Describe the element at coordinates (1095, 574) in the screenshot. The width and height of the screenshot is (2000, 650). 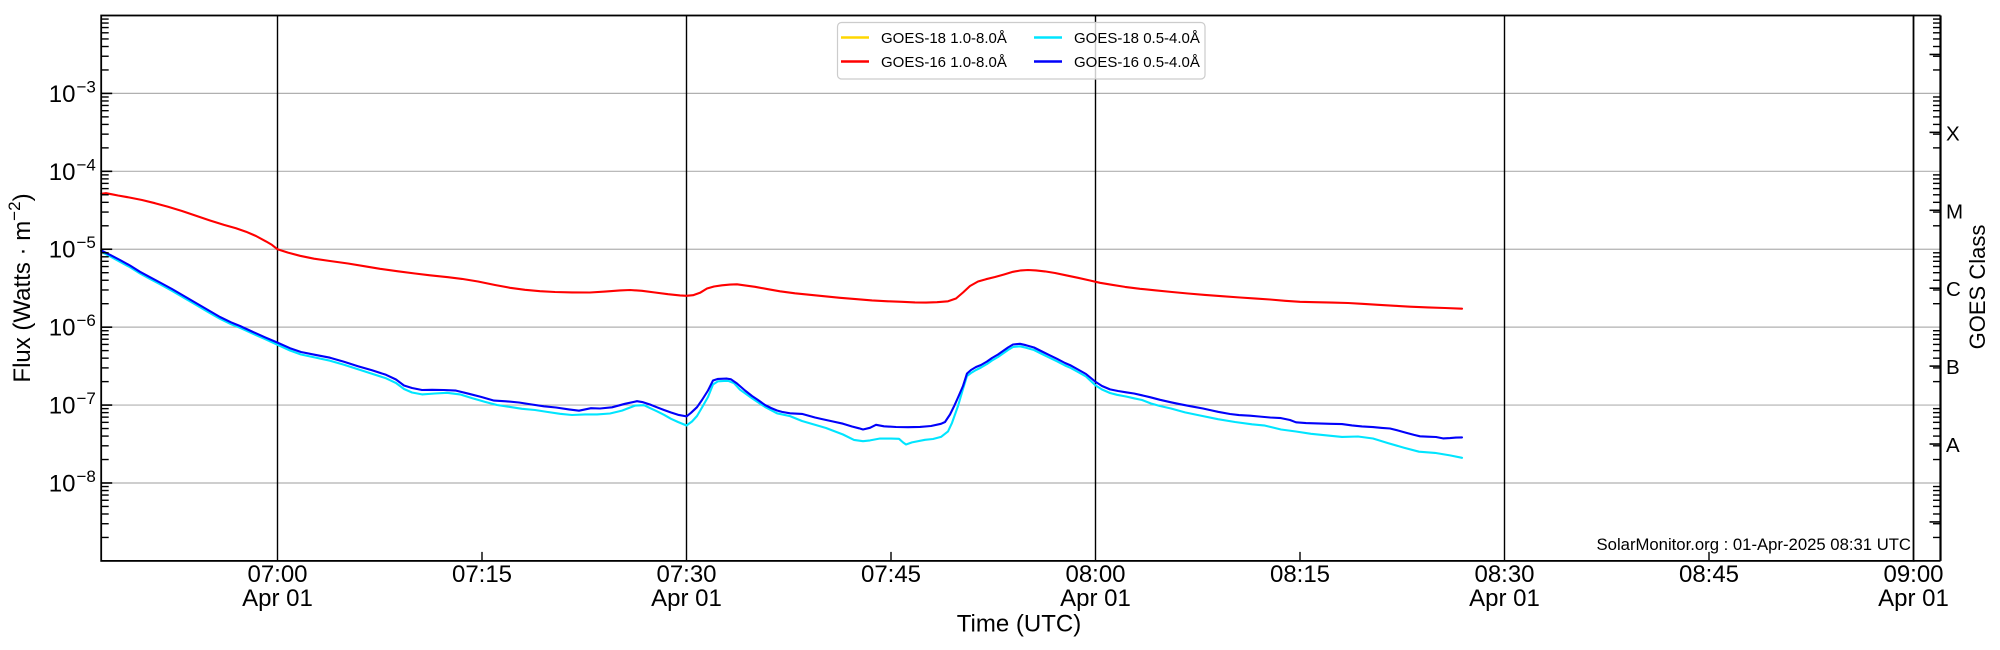
I see `svg-text: 08:00` at that location.